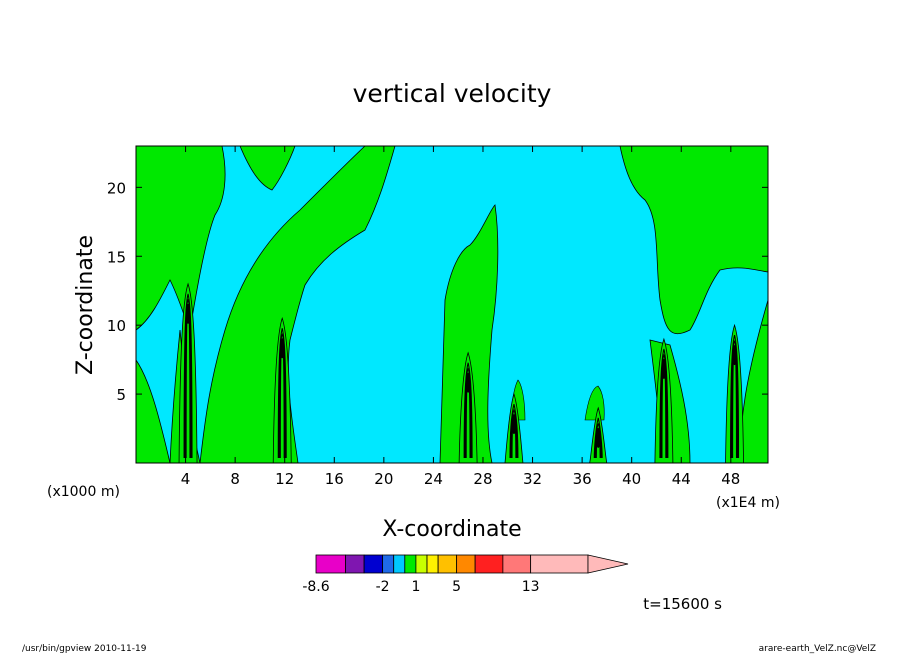 This screenshot has height=654, width=904. Describe the element at coordinates (433, 479) in the screenshot. I see `x-tick-label: 24` at that location.